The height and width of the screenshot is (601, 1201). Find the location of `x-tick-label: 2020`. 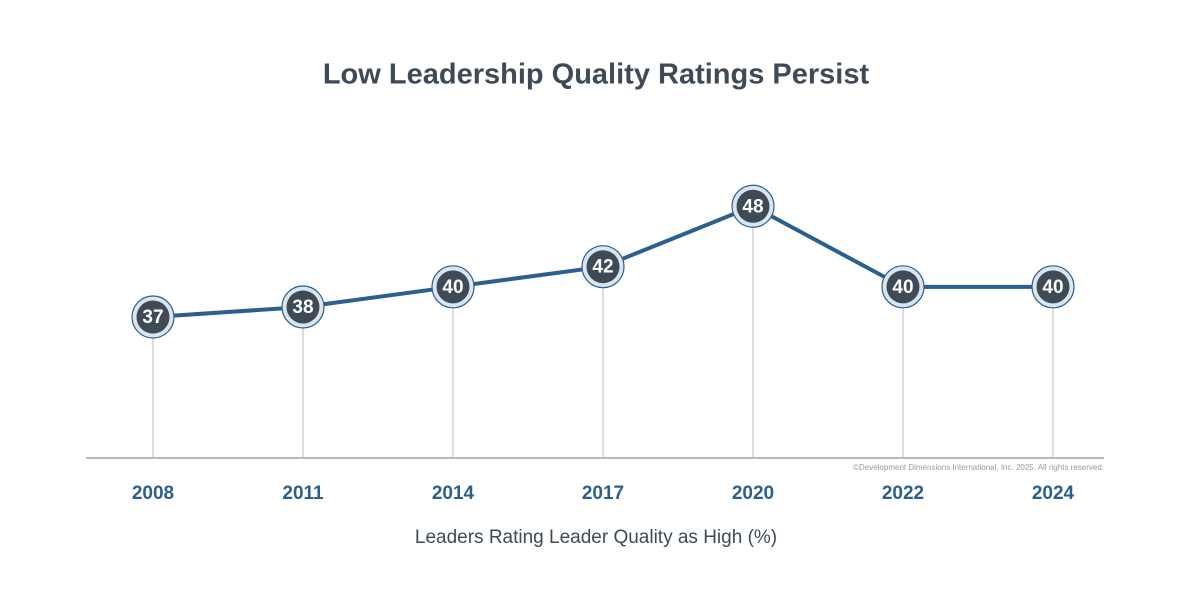

x-tick-label: 2020 is located at coordinates (753, 493).